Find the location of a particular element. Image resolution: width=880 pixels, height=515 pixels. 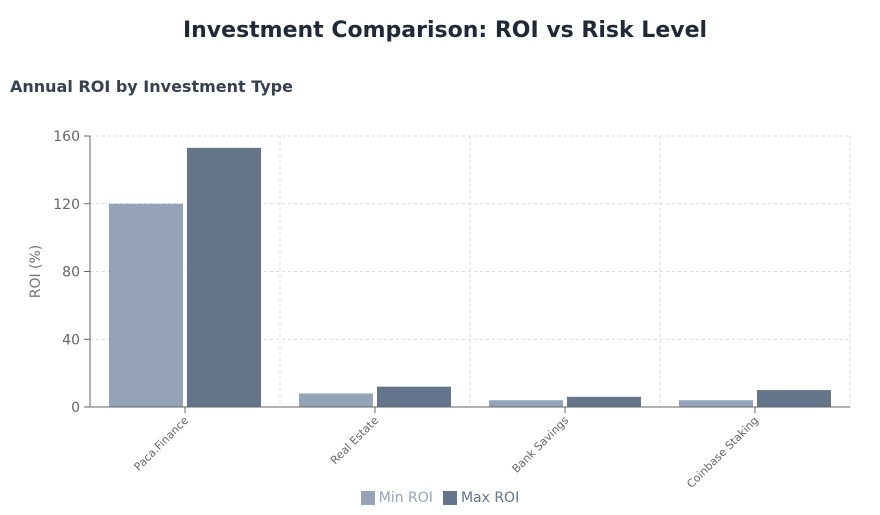

y-tick-label: 160 is located at coordinates (66, 137).